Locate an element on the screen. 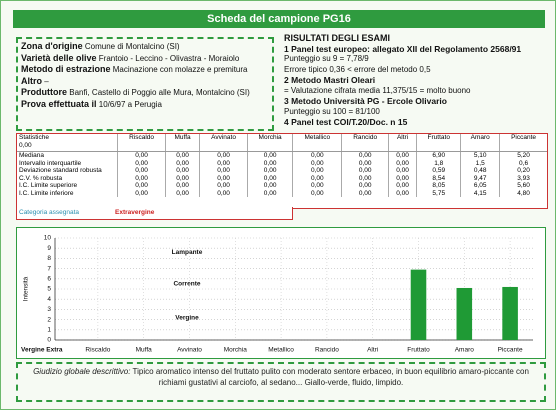 Image resolution: width=556 pixels, height=410 pixels. zone-label: Vergine is located at coordinates (187, 317).